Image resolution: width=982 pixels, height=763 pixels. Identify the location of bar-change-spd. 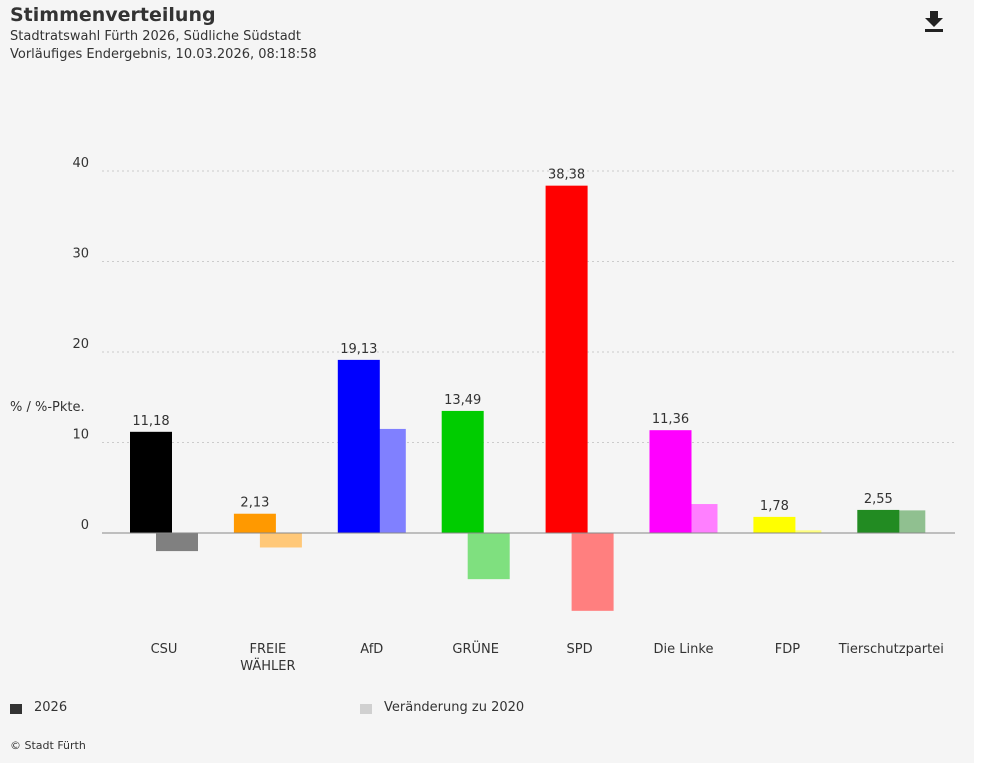
(592, 572).